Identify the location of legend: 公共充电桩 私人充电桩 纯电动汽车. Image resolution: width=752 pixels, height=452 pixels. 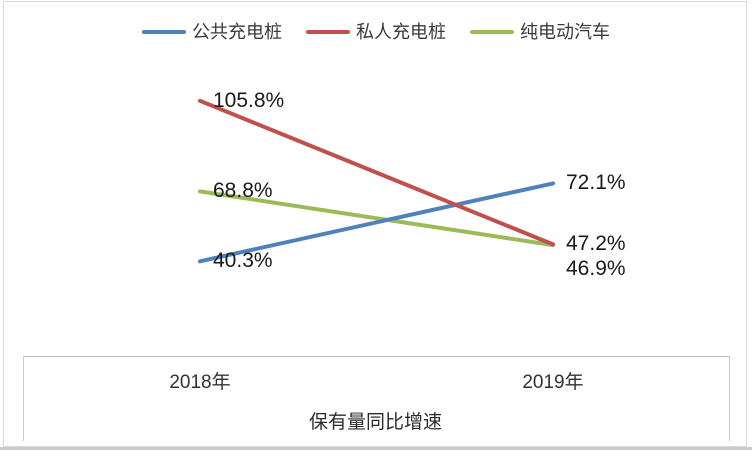
(376, 32).